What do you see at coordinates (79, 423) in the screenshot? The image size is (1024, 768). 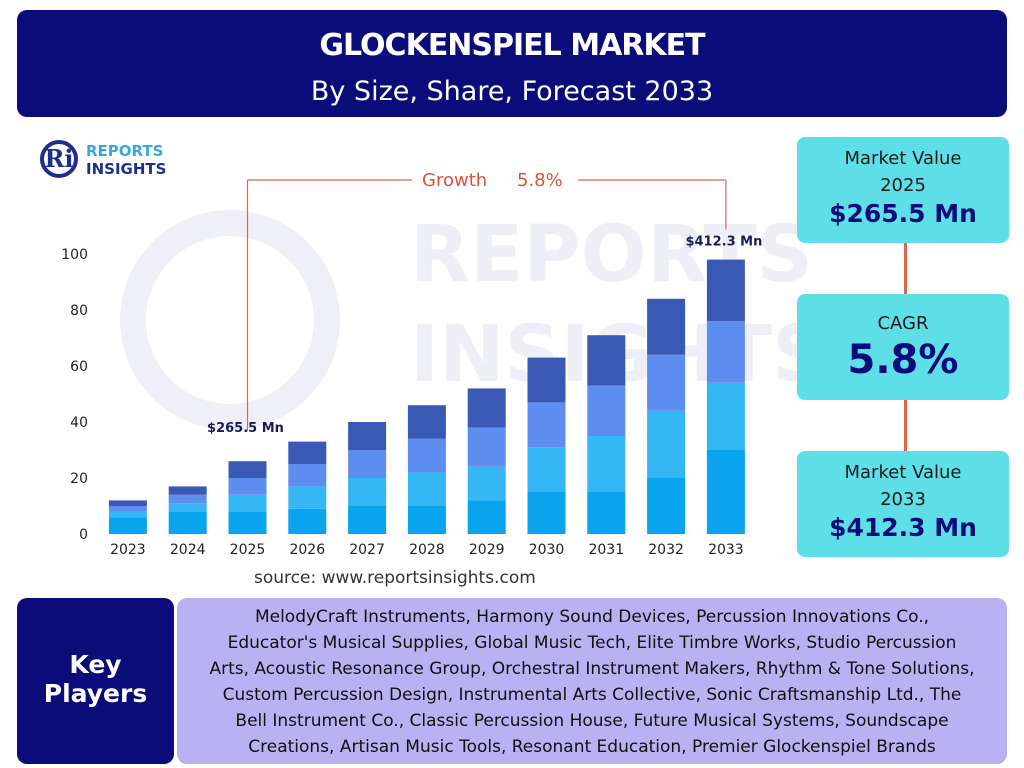 I see `y-tick-label: 40` at bounding box center [79, 423].